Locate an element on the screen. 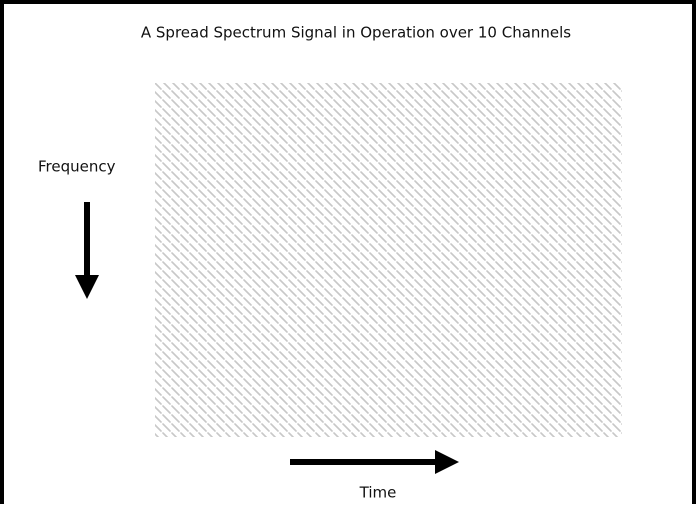 This screenshot has height=508, width=696. frequency-label: Frequency is located at coordinates (77, 167).